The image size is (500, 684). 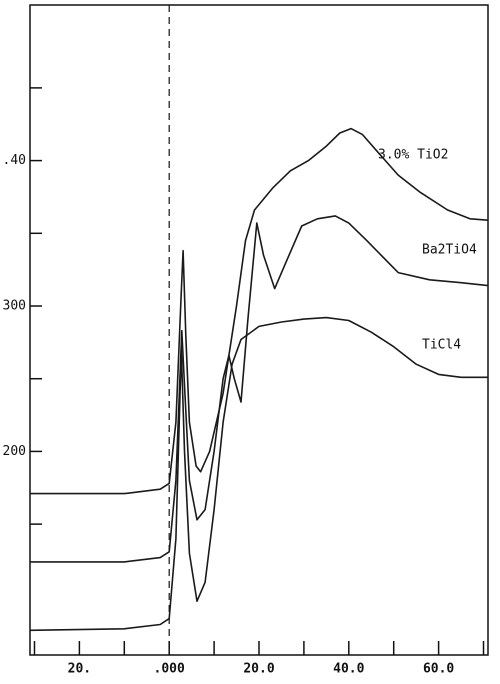 I want to click on series-label: TiCl4, so click(x=441, y=345).